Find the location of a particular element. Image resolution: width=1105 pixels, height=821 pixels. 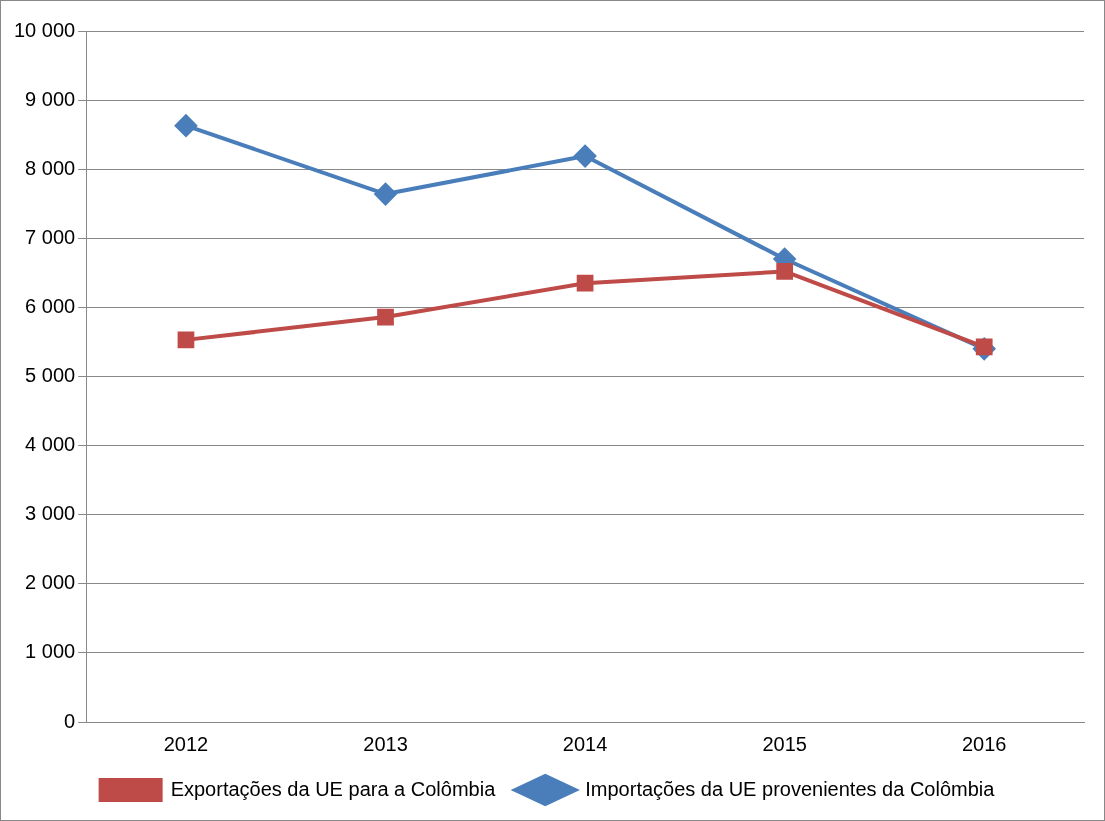

y-tick-label: 1 000 is located at coordinates (50, 651).